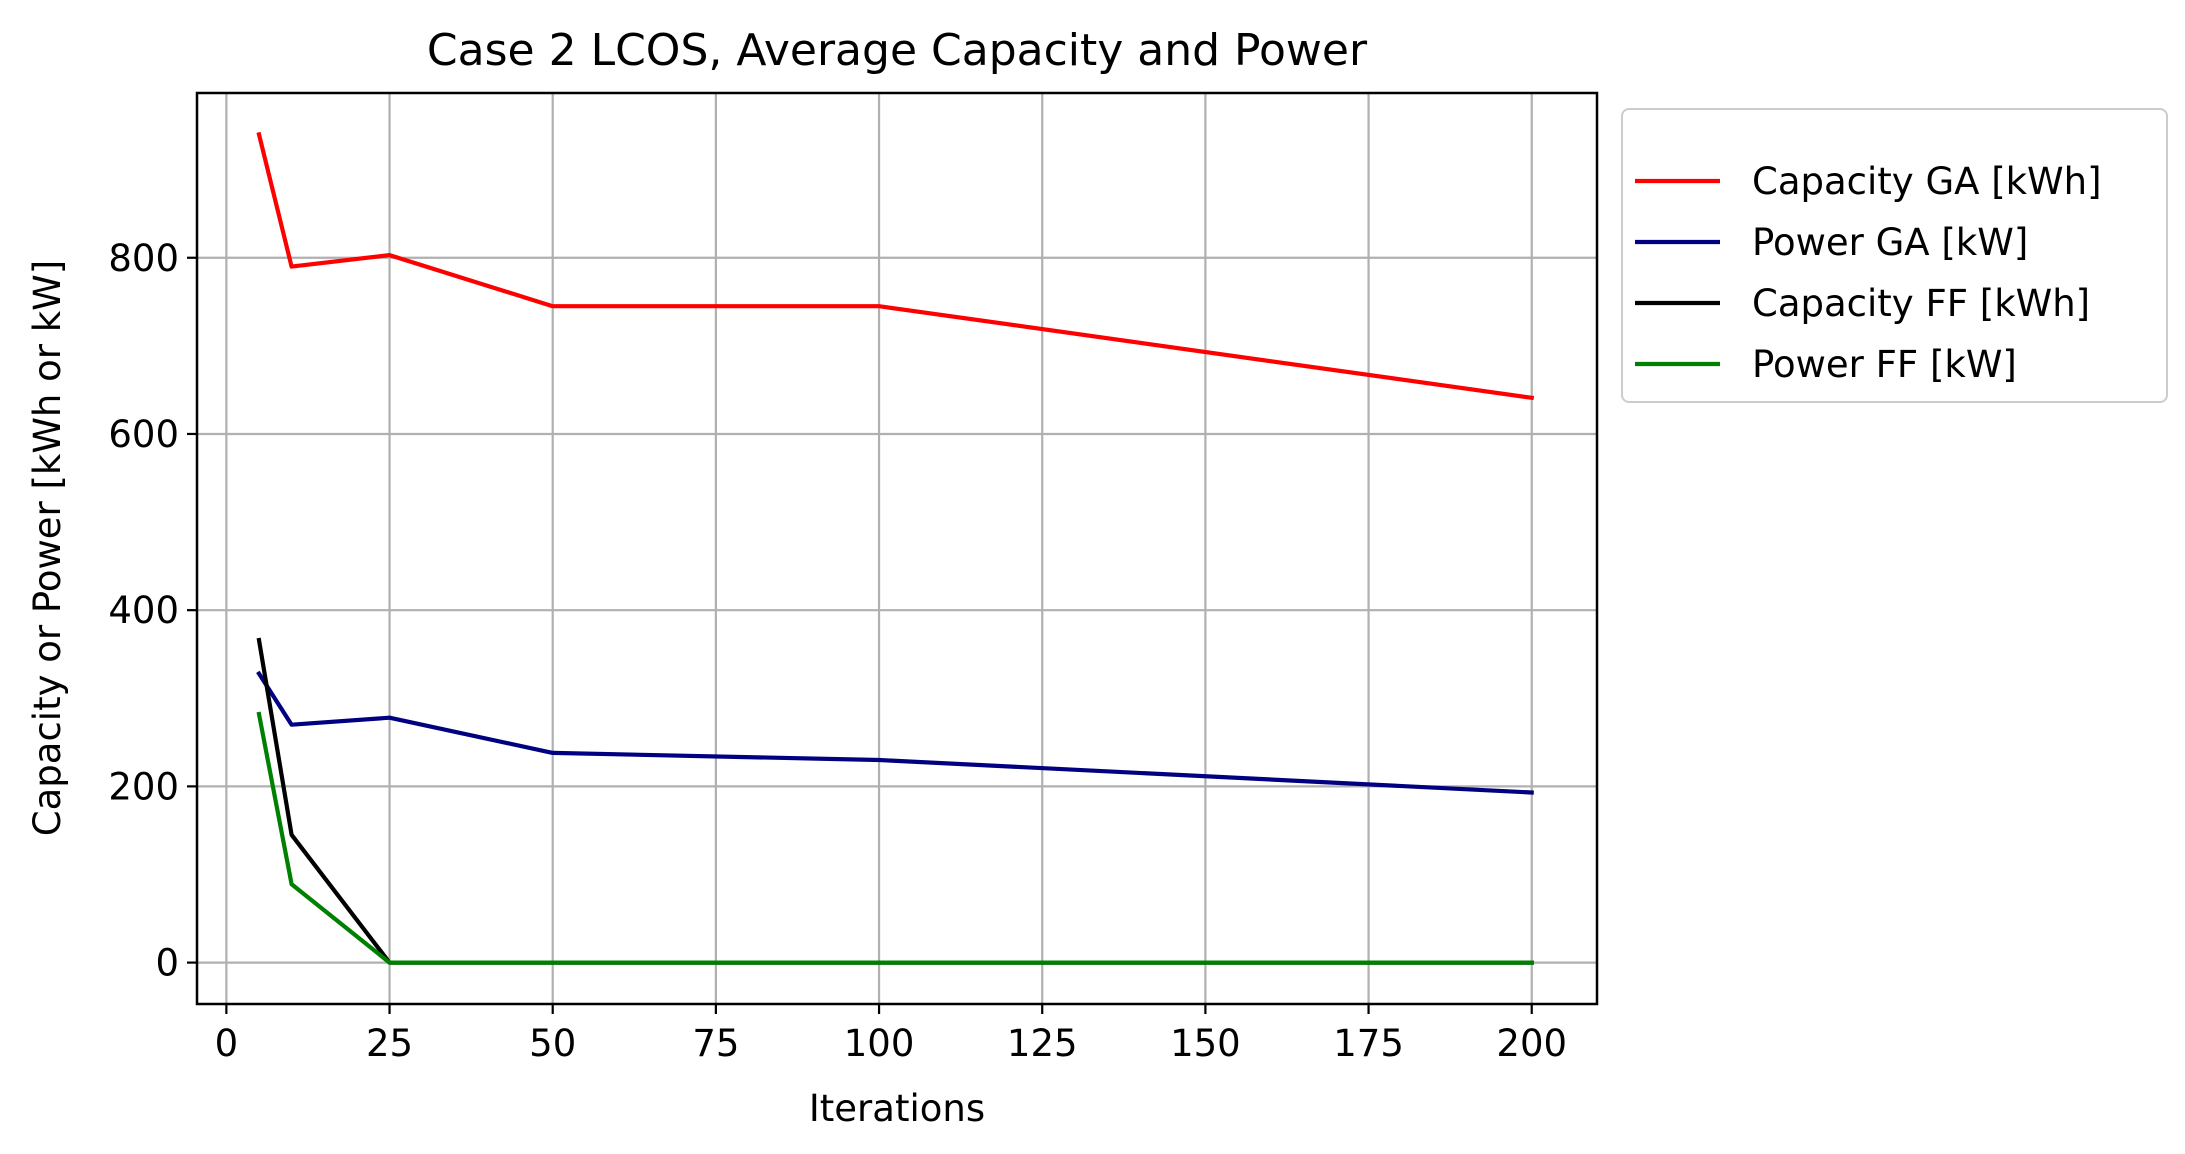 The width and height of the screenshot is (2185, 1154). What do you see at coordinates (167, 963) in the screenshot?
I see `y-tick-label: 0` at bounding box center [167, 963].